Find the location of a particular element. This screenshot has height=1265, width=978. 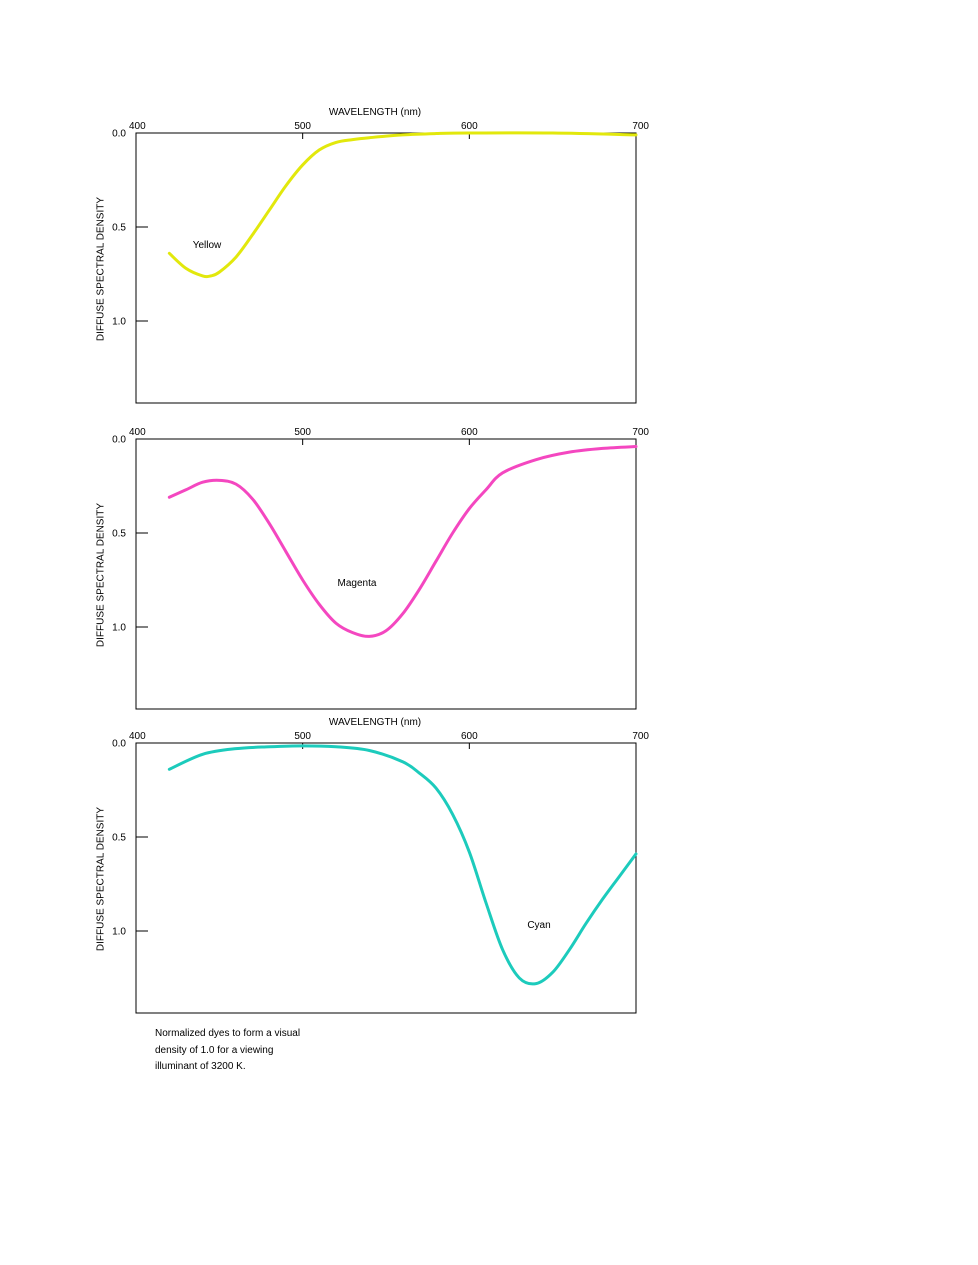

series-line-yellow is located at coordinates (402, 205).